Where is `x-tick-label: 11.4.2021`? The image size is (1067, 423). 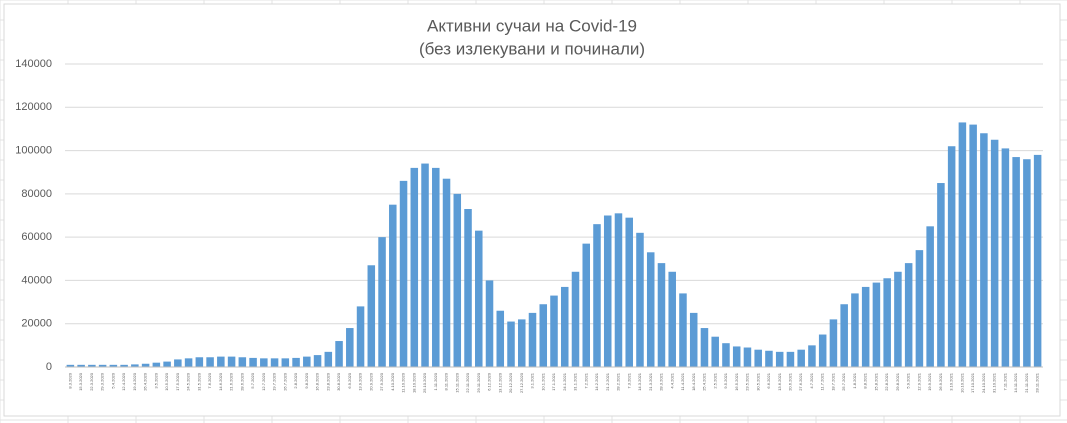
x-tick-label: 11.4.2021 is located at coordinates (682, 381).